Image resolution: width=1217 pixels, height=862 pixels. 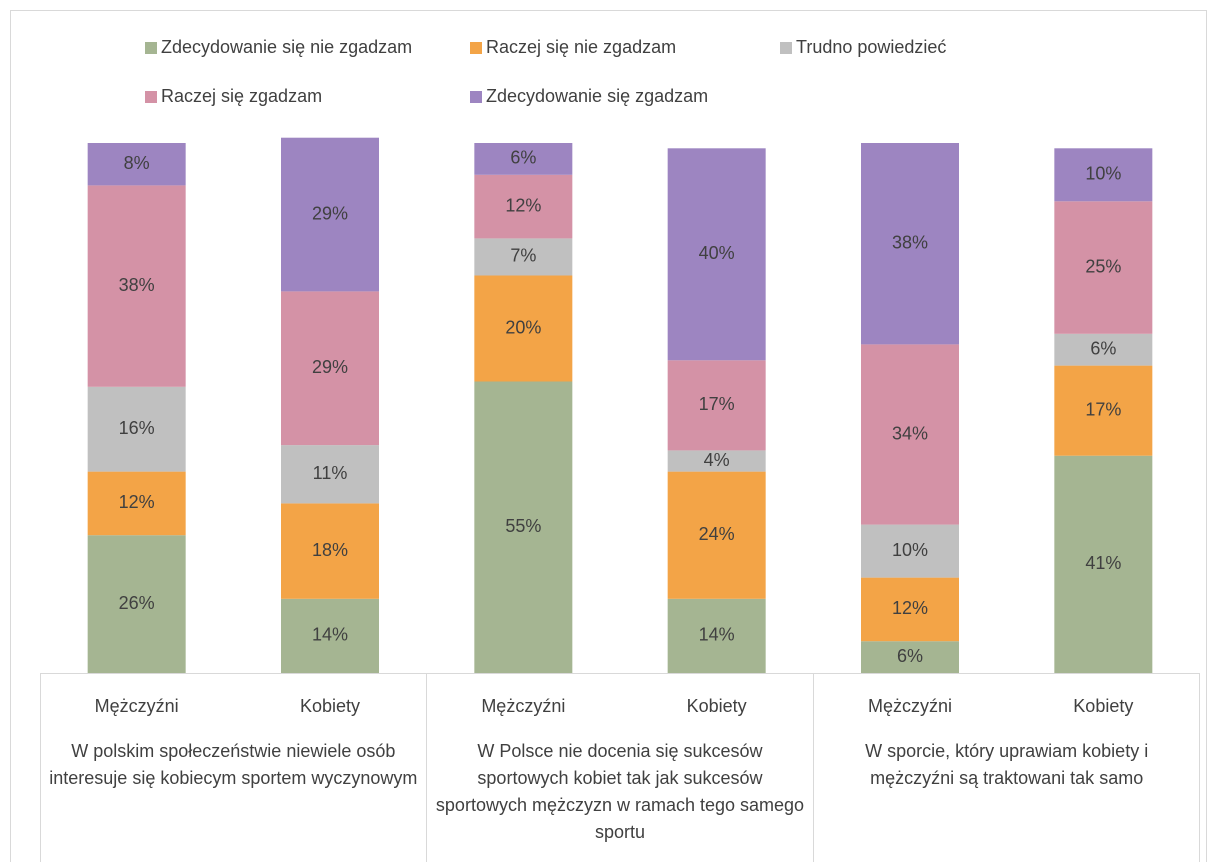 I want to click on data-label: 8%, so click(x=137, y=163).